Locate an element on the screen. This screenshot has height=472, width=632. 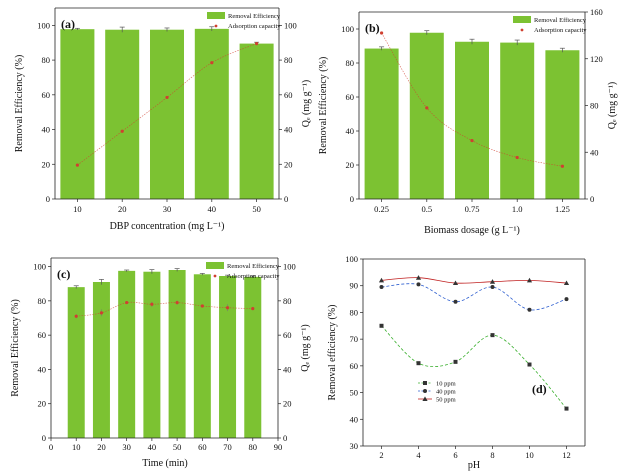
y-tick-label: 70 is located at coordinates (354, 339).